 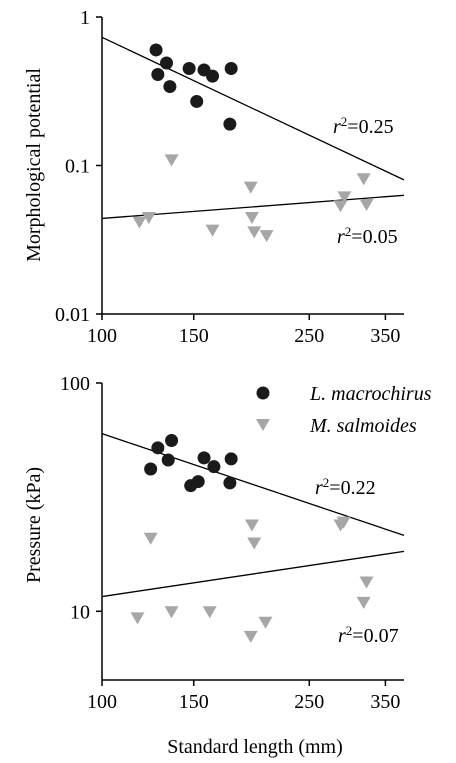 What do you see at coordinates (77, 167) in the screenshot?
I see `top-y-tick-label: 0.1` at bounding box center [77, 167].